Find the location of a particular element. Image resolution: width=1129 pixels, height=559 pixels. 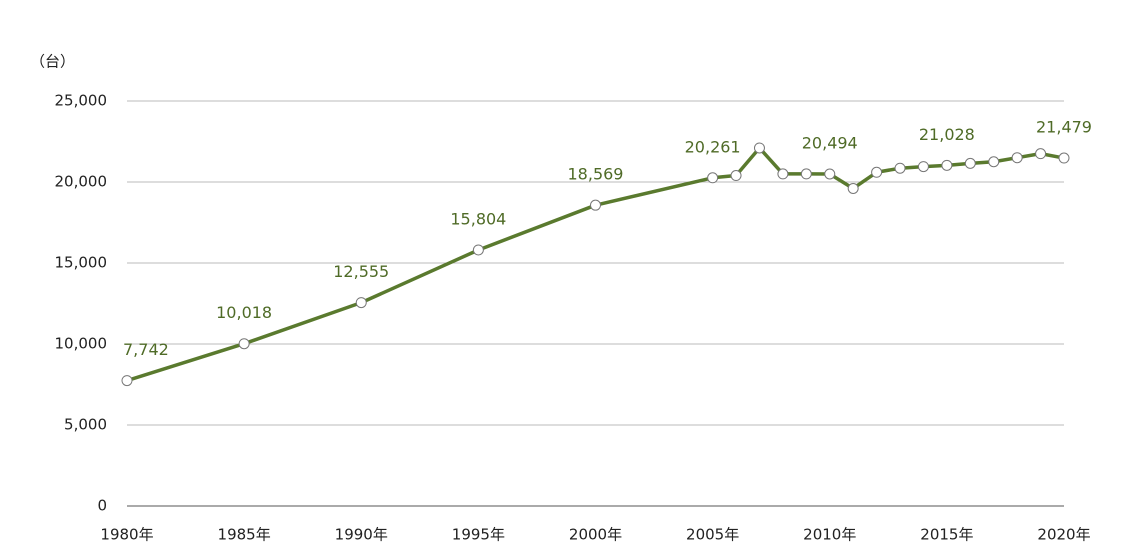

data-label: 21,479 is located at coordinates (1064, 127).